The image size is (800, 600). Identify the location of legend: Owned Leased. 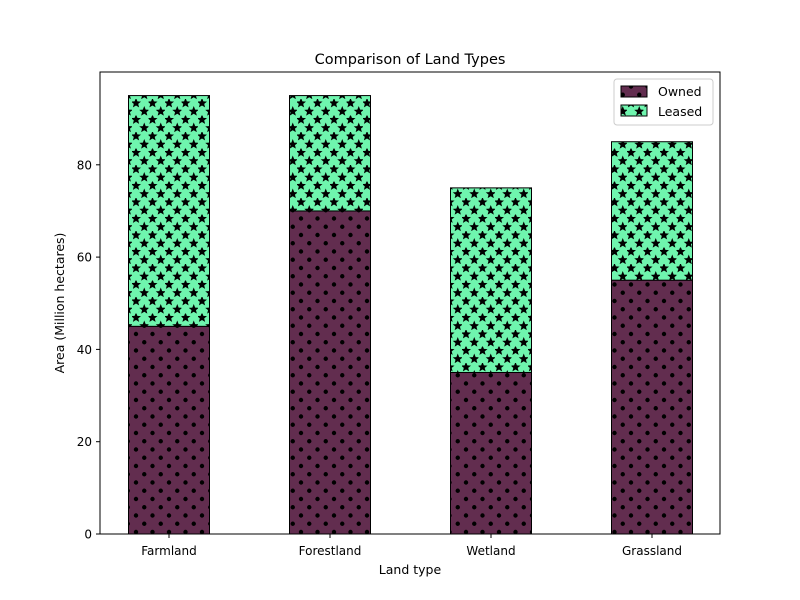
(663, 102).